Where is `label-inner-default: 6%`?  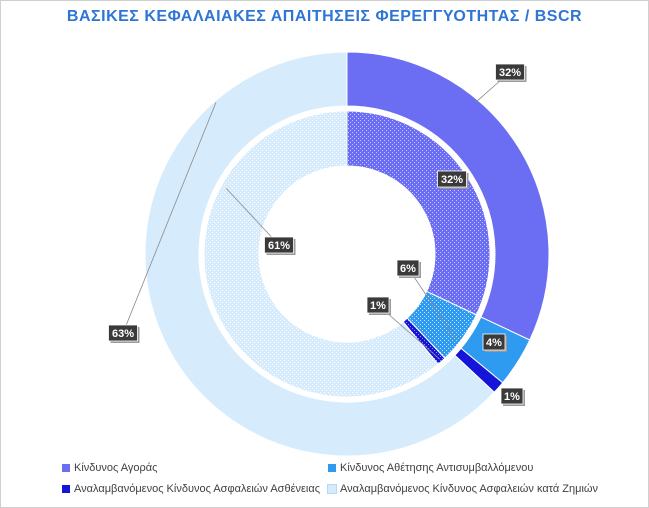 label-inner-default: 6% is located at coordinates (408, 268).